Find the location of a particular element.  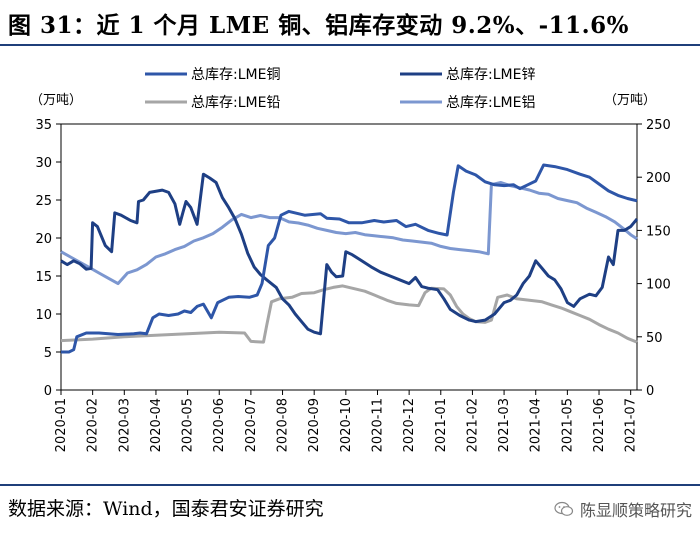

legend-label: 总库存:LME铜 is located at coordinates (235, 75).